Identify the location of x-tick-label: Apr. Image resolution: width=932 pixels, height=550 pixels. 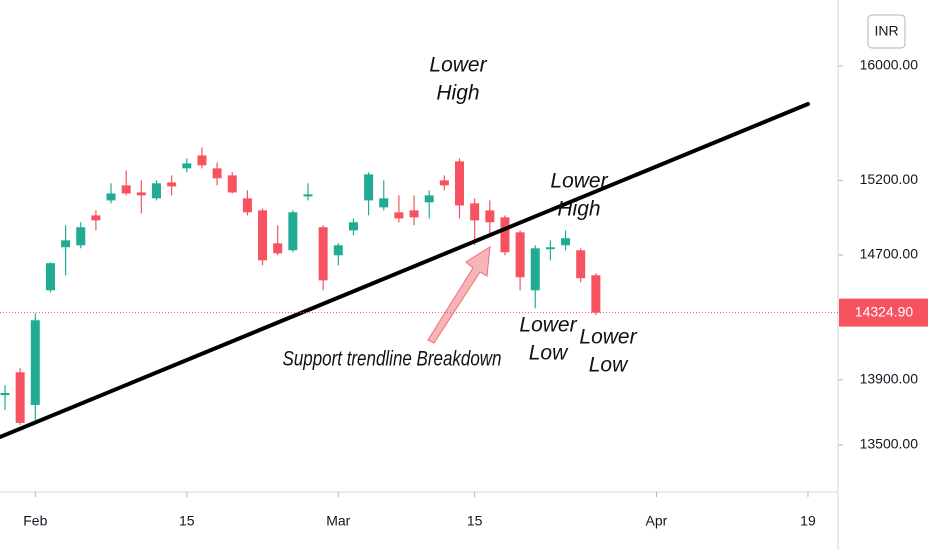
(657, 521).